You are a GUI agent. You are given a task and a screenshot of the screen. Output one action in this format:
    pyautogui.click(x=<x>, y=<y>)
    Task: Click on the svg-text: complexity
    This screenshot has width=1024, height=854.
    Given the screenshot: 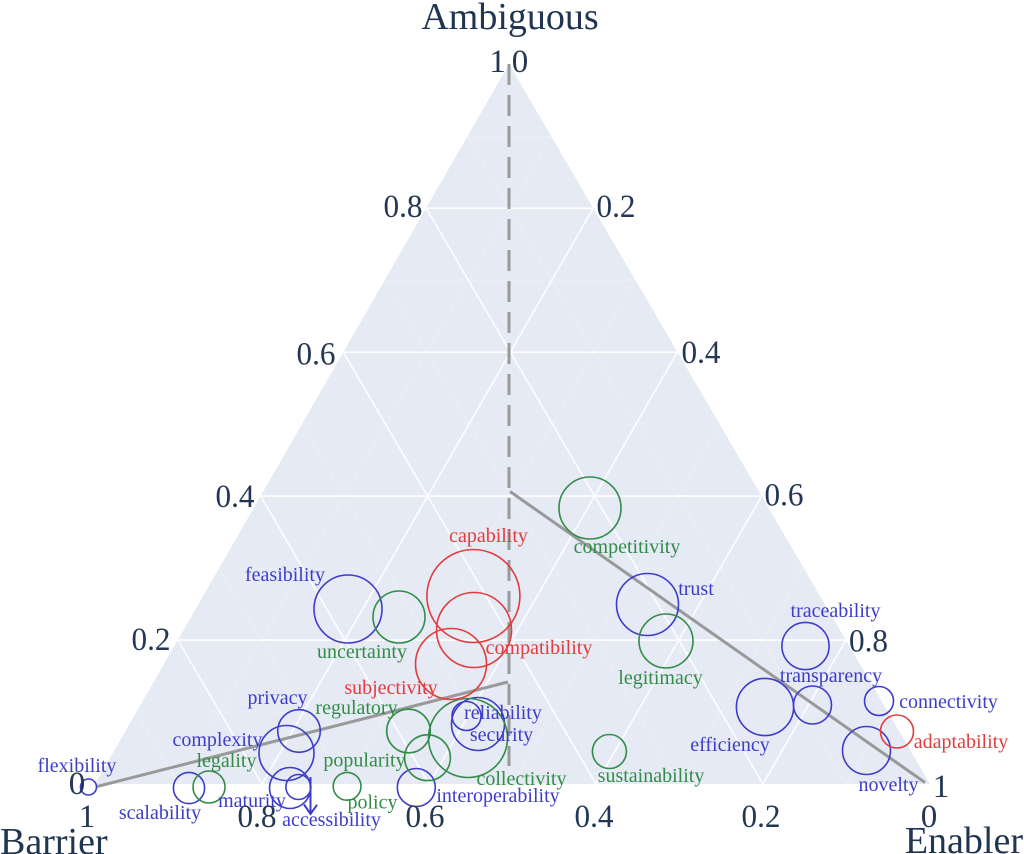 What is the action you would take?
    pyautogui.click(x=218, y=740)
    